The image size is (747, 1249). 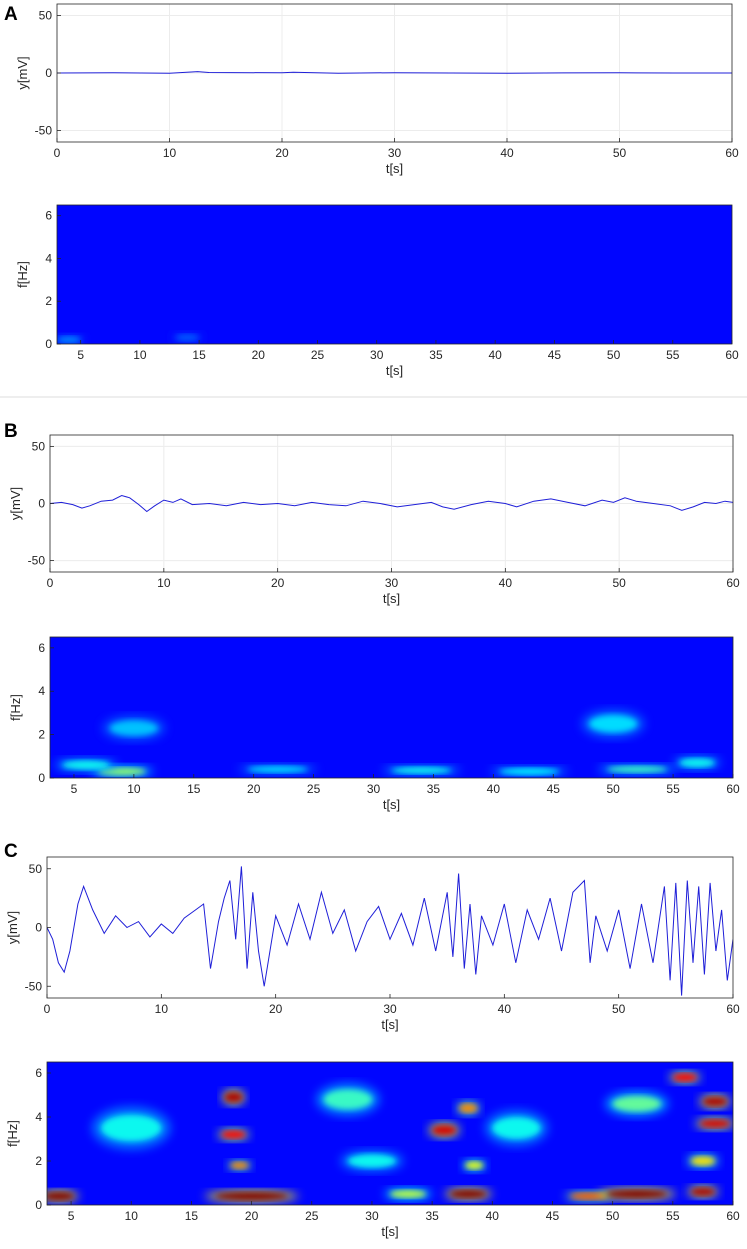 What do you see at coordinates (733, 1216) in the screenshot?
I see `x-tick-label-11: 60` at bounding box center [733, 1216].